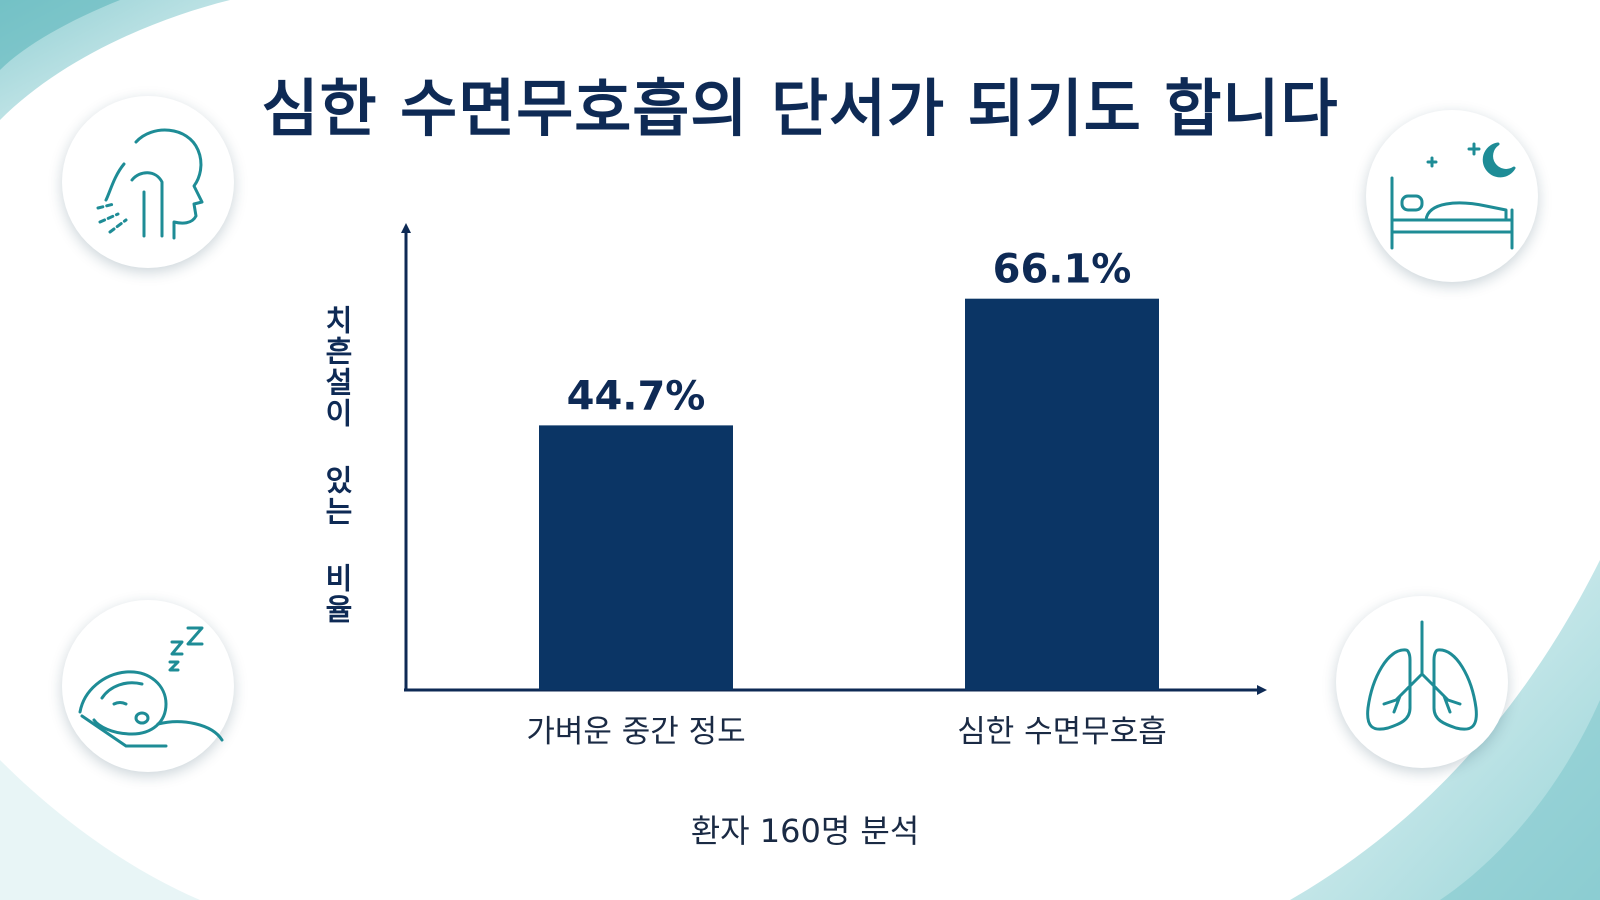  What do you see at coordinates (800, 108) in the screenshot?
I see `page-title: 심한 수면무호흡의 단서가 되기도 합니다` at bounding box center [800, 108].